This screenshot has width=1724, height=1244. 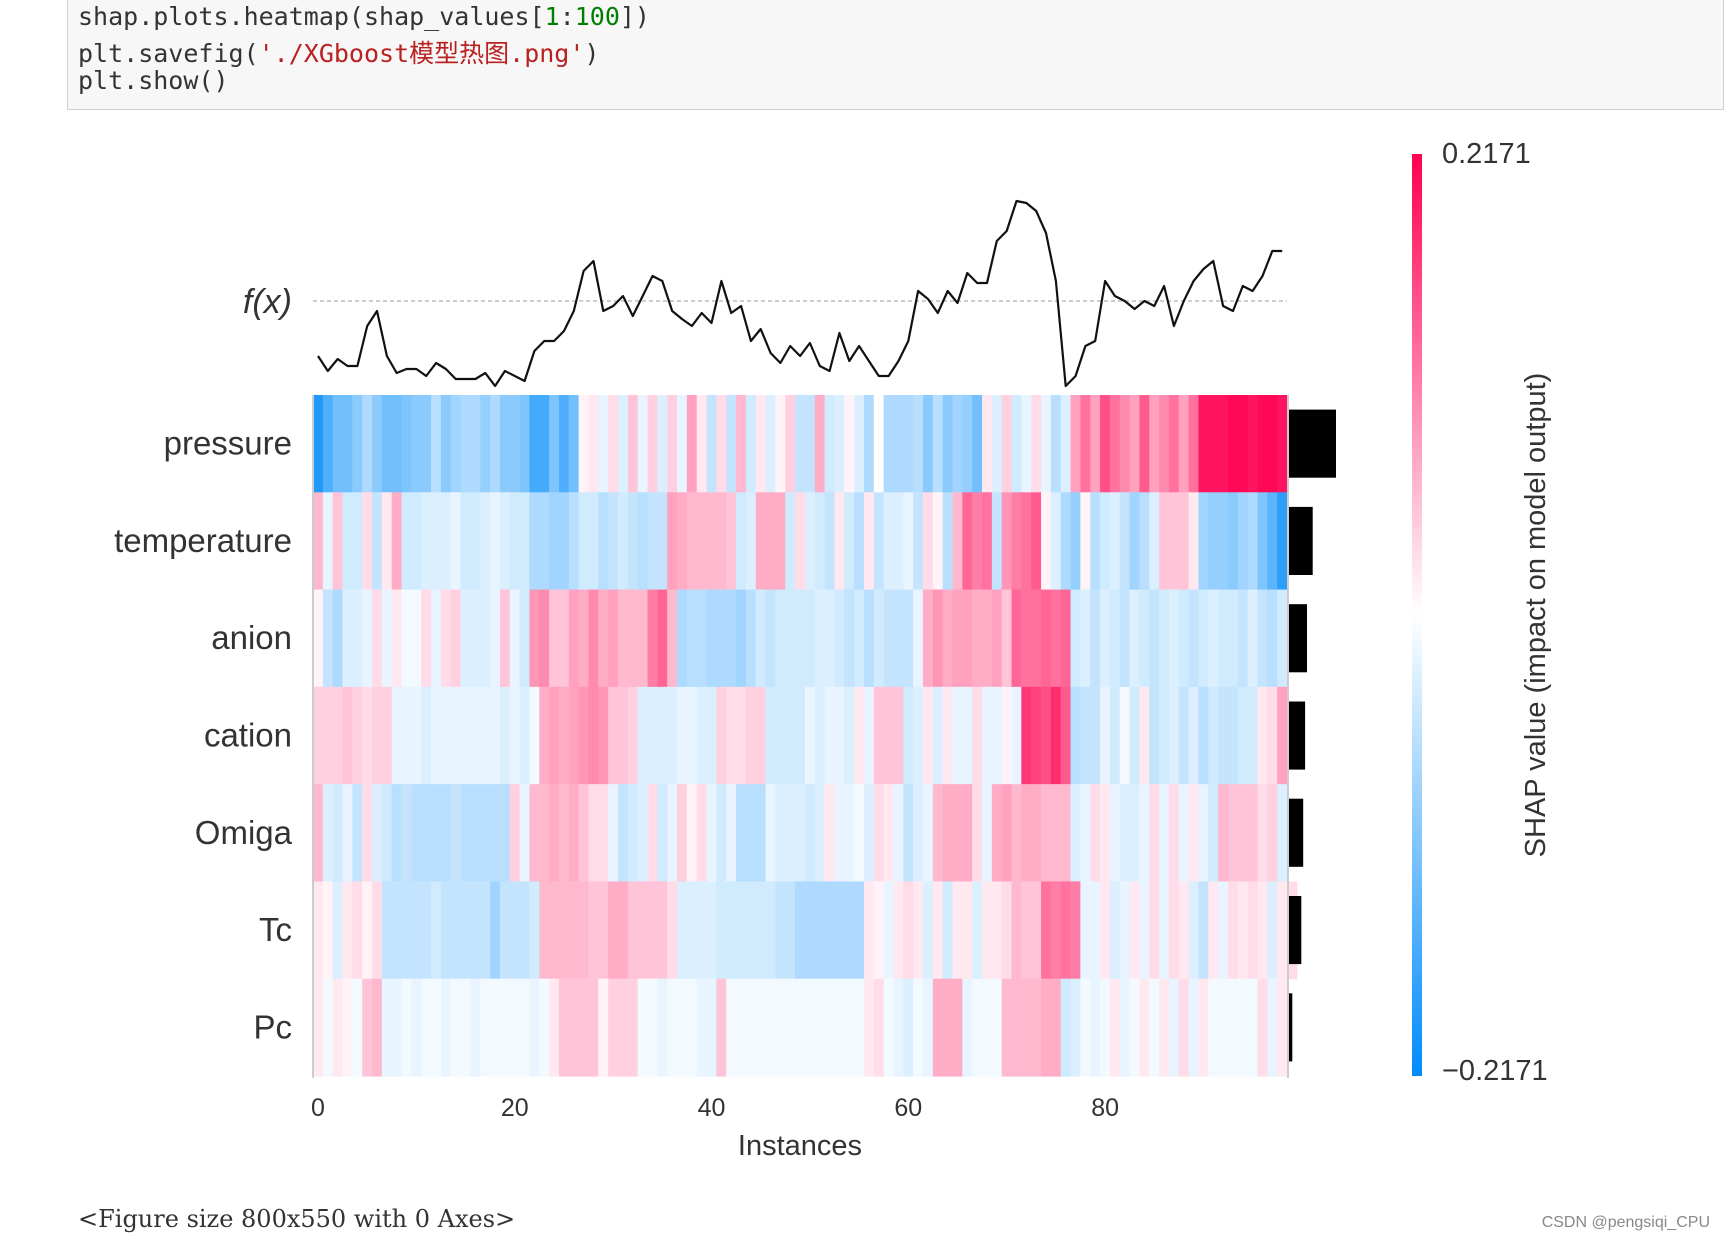 I want to click on feature-label: temperature, so click(x=203, y=540).